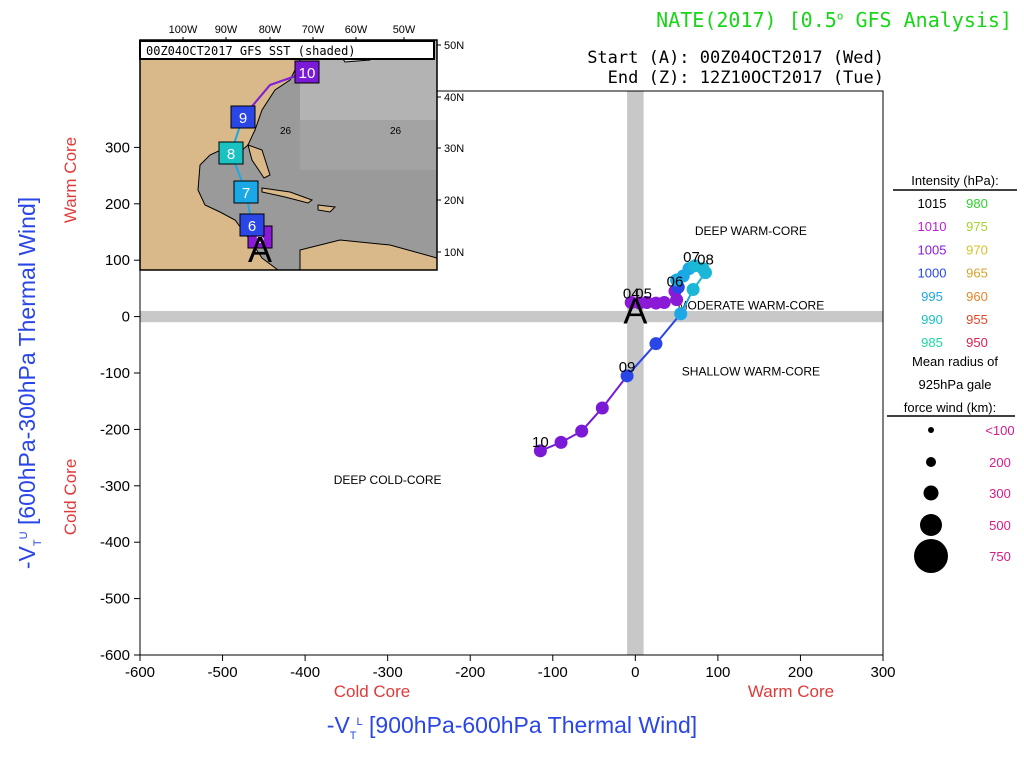 This screenshot has height=768, width=1024. Describe the element at coordinates (1000, 462) in the screenshot. I see `legend-radius-label: 200` at that location.